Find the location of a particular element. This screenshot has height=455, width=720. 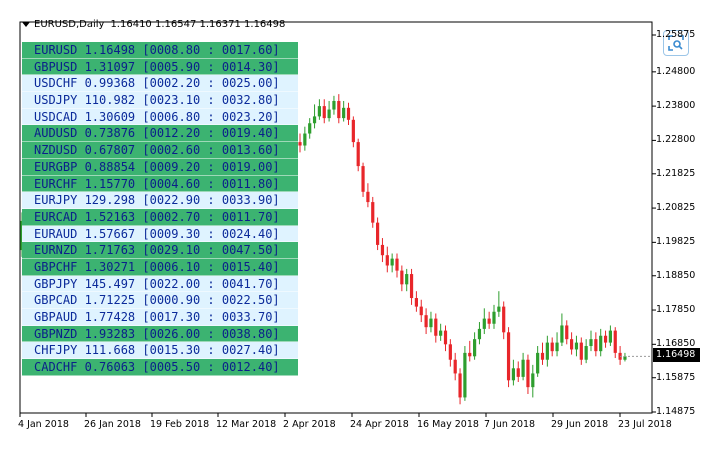

y-tick-label: 1.14875 is located at coordinates (676, 411).